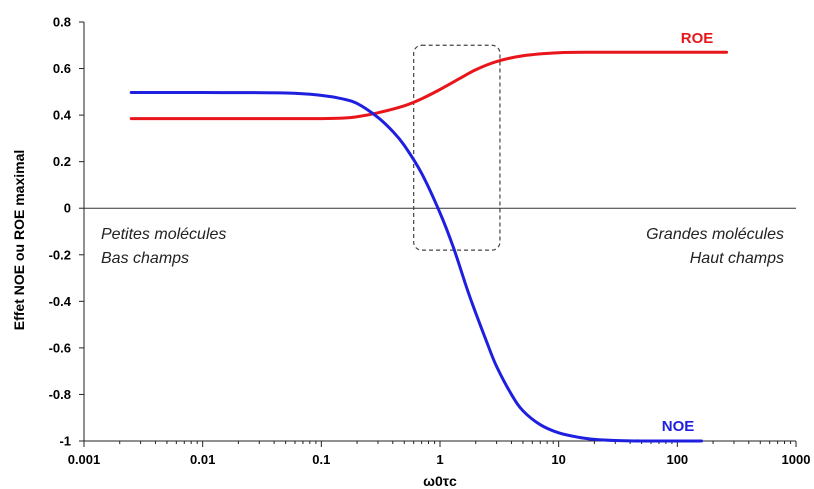 This screenshot has height=489, width=814. I want to click on annotation-low-field: Bas champs, so click(145, 258).